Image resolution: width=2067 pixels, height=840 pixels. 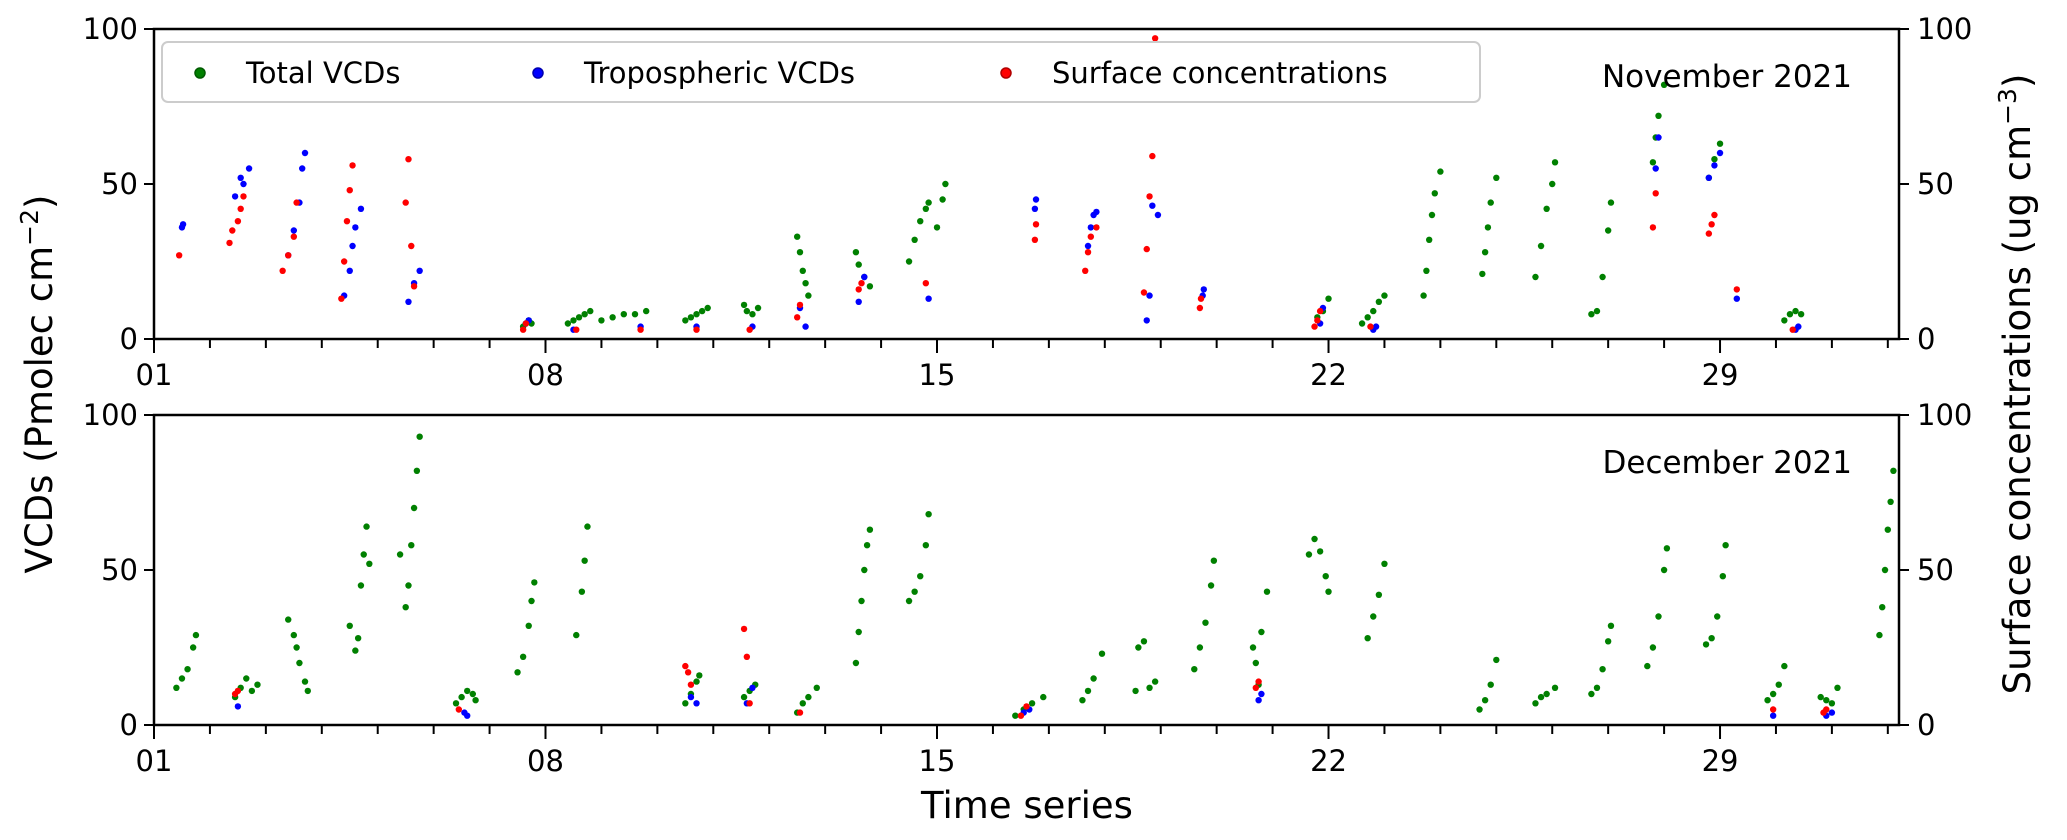 What do you see at coordinates (538, 73) in the screenshot?
I see `legend-marker` at bounding box center [538, 73].